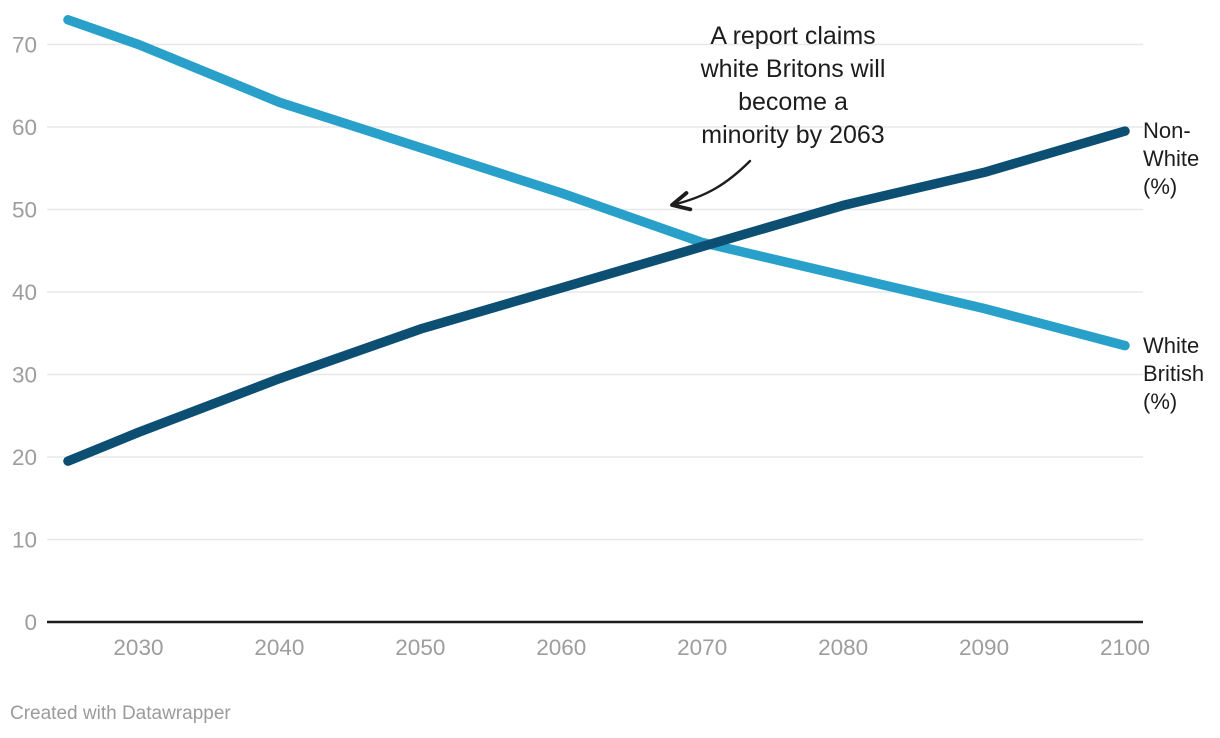  I want to click on annotation-arrow-icon, so click(711, 185).